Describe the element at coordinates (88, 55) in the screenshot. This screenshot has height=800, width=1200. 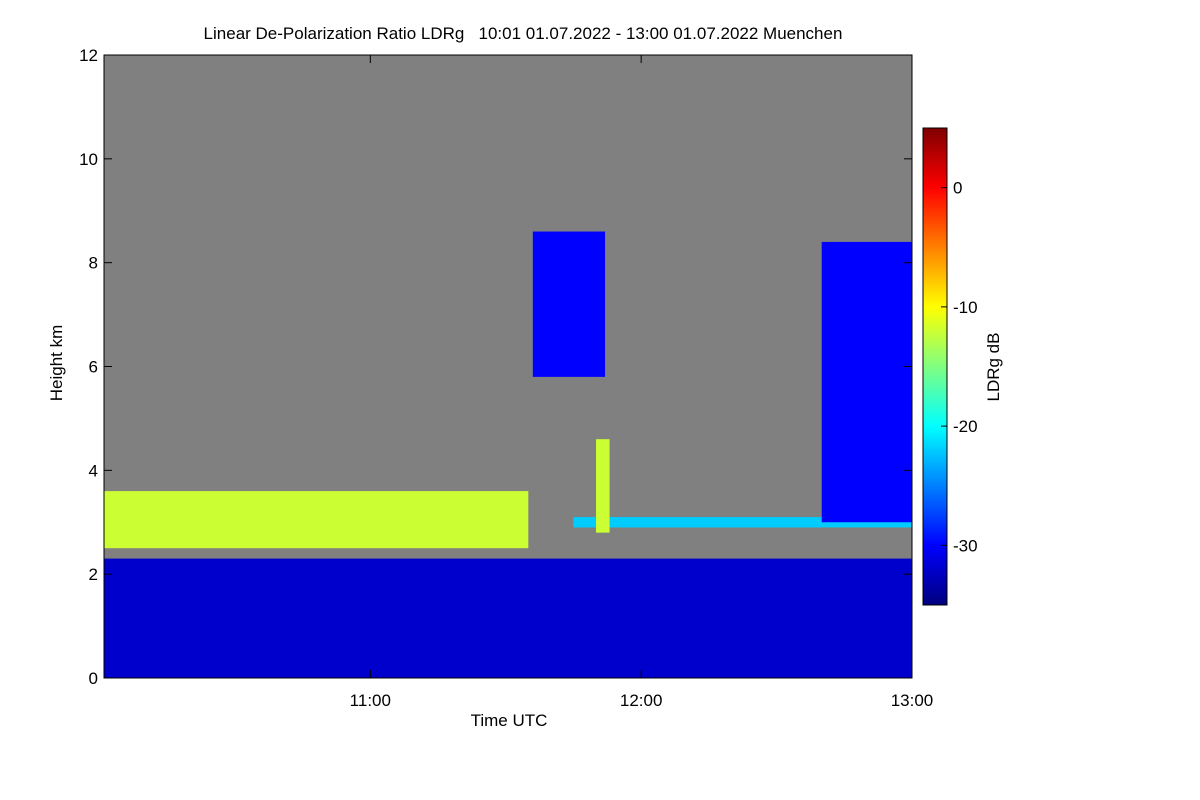
I see `y-tick-label: 12` at that location.